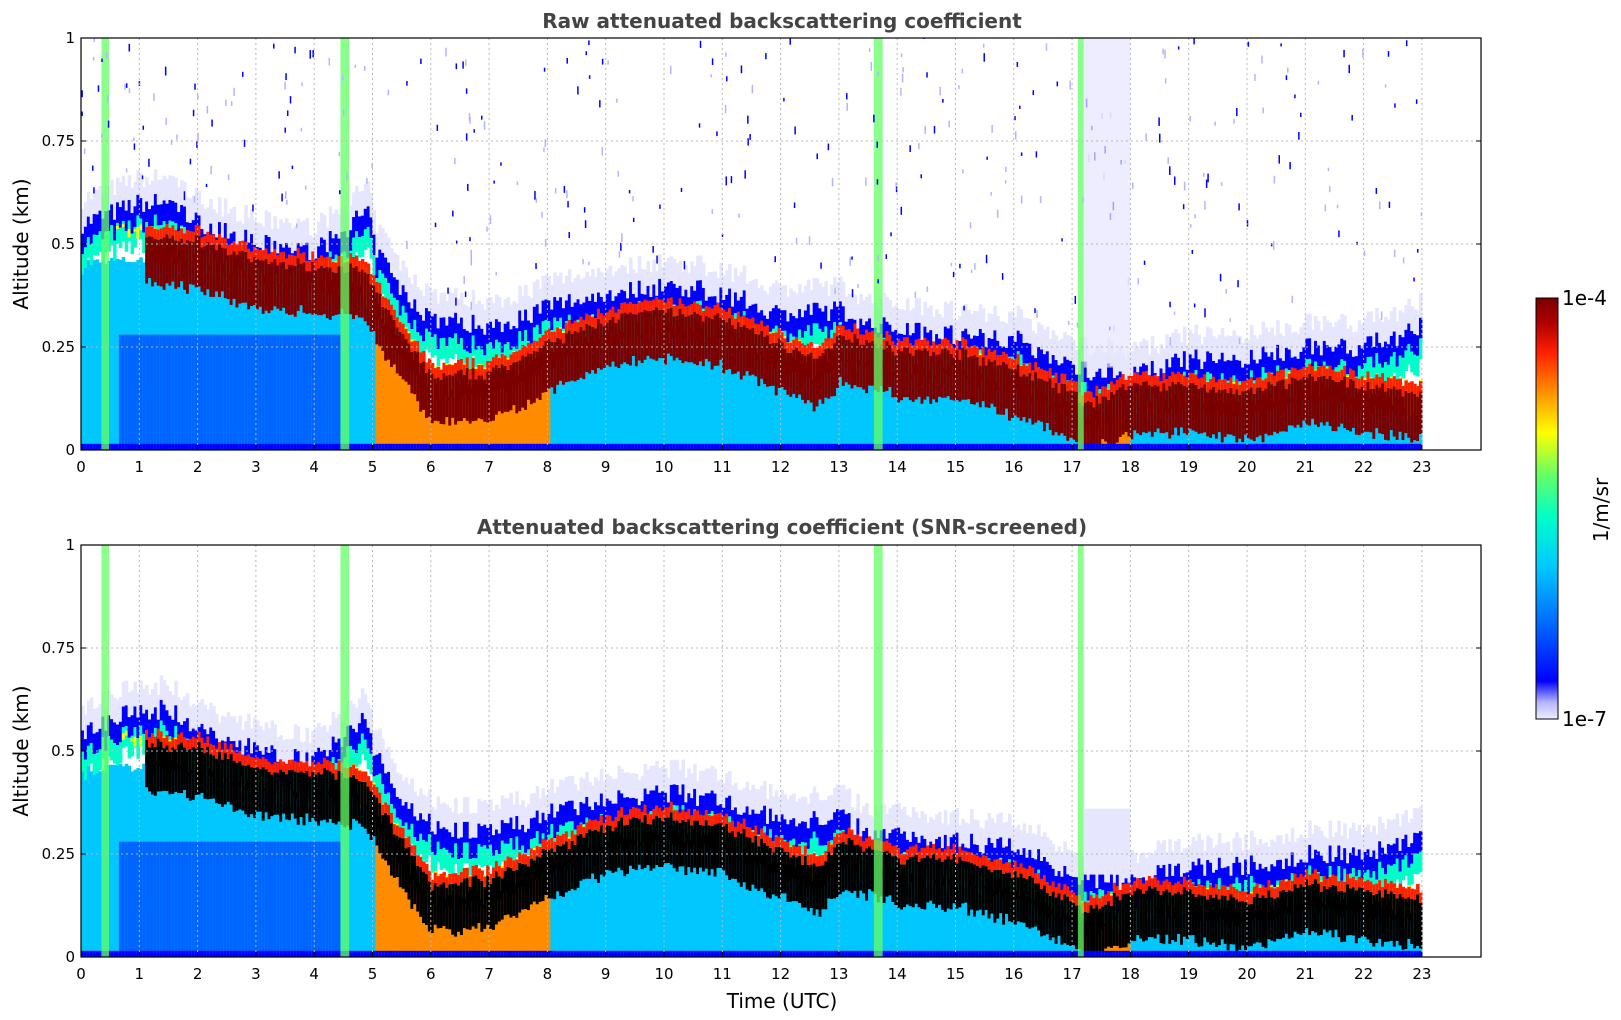 The width and height of the screenshot is (1621, 1020). I want to click on panel-raw-x-ticks: 0 1 2 3 4 5 6 7 8 9 10 11 12 13 14 15 16 17 18 19 20 21 22 23, so click(753, 460).